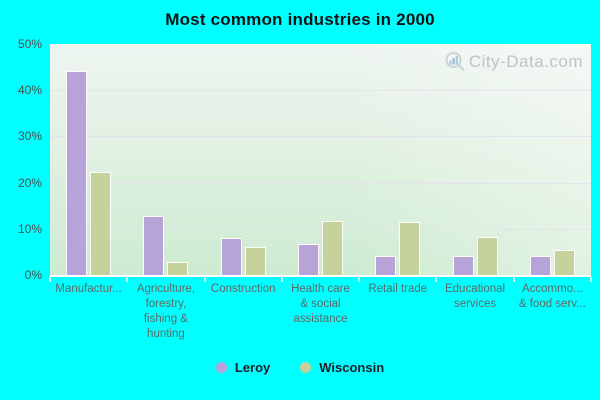  What do you see at coordinates (475, 296) in the screenshot?
I see `category-label: Educational services` at bounding box center [475, 296].